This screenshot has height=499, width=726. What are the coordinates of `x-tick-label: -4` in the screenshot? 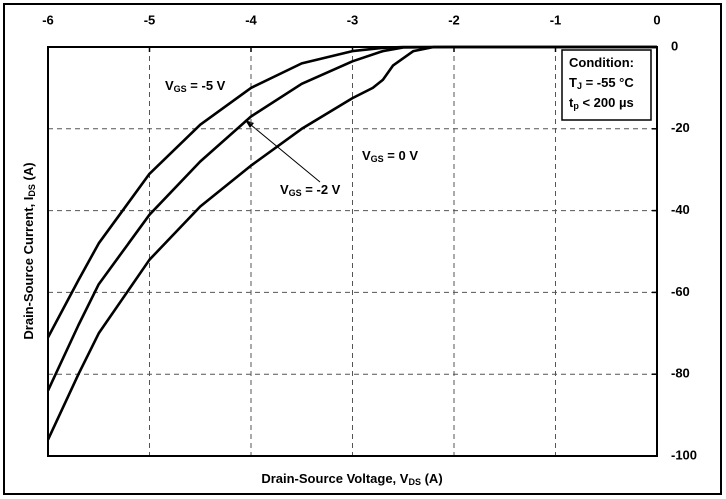 It's located at (251, 19).